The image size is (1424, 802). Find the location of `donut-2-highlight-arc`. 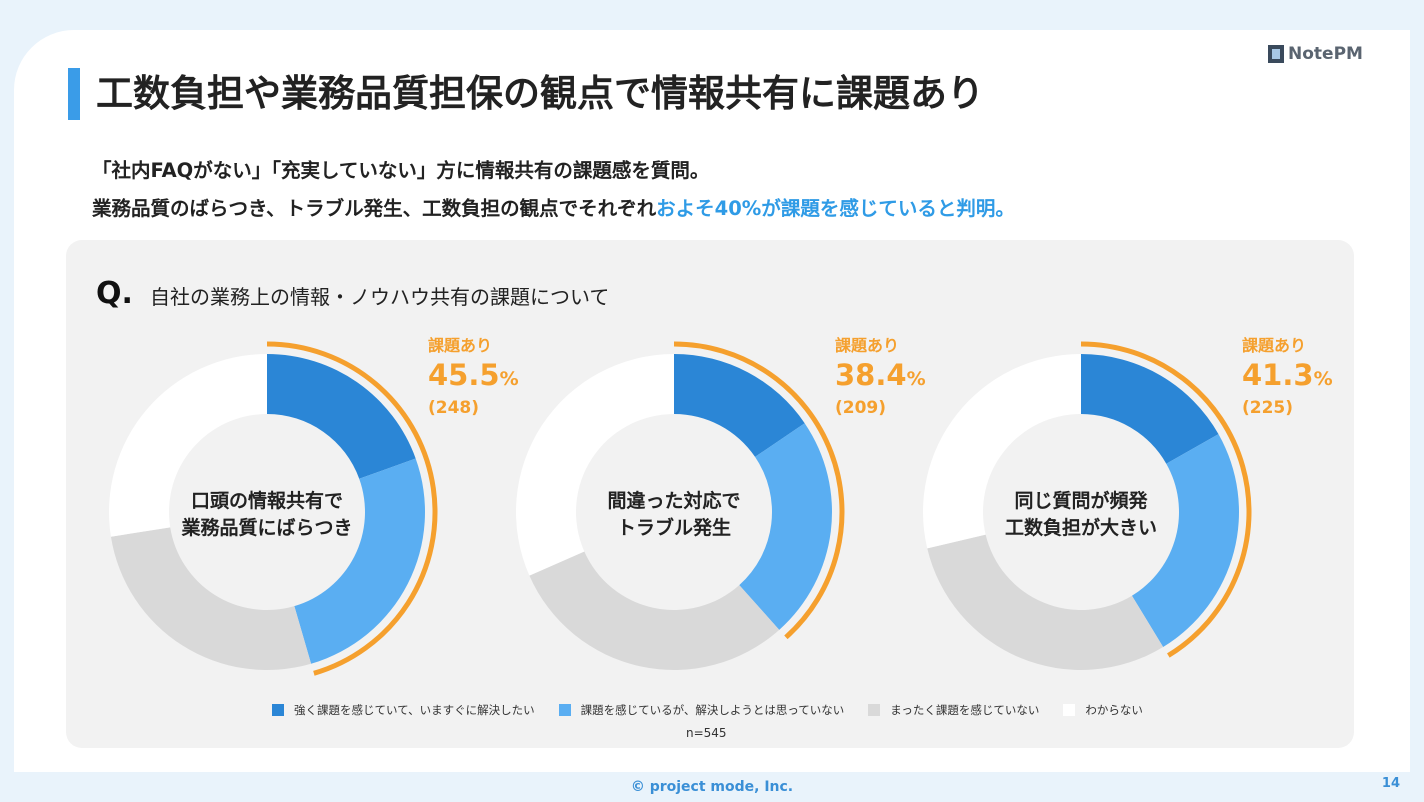

donut-2-highlight-arc is located at coordinates (759, 490).